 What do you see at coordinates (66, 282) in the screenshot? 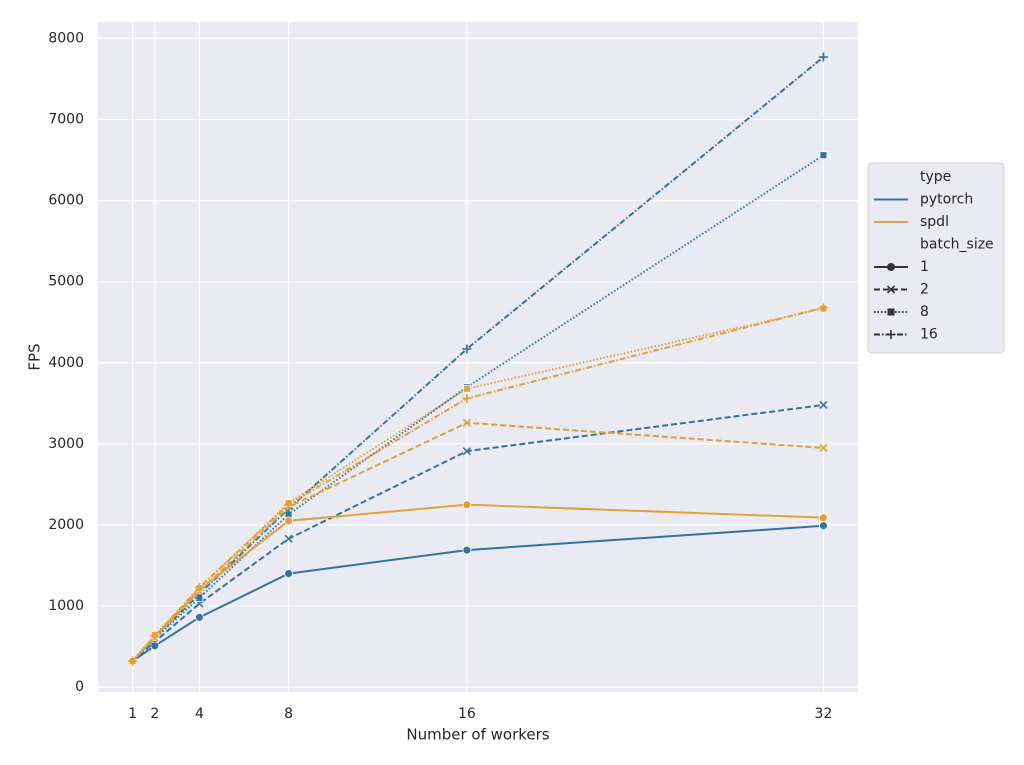
I see `y-tick-label: 5000` at bounding box center [66, 282].